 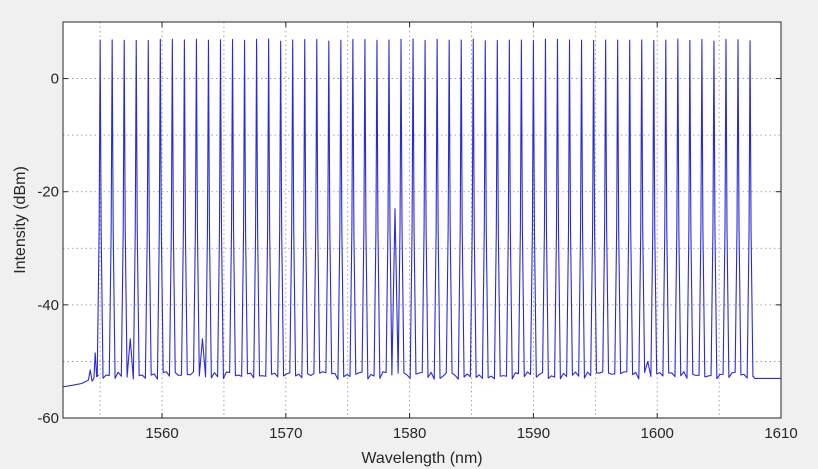 What do you see at coordinates (48, 418) in the screenshot?
I see `y-tick-label: -60` at bounding box center [48, 418].